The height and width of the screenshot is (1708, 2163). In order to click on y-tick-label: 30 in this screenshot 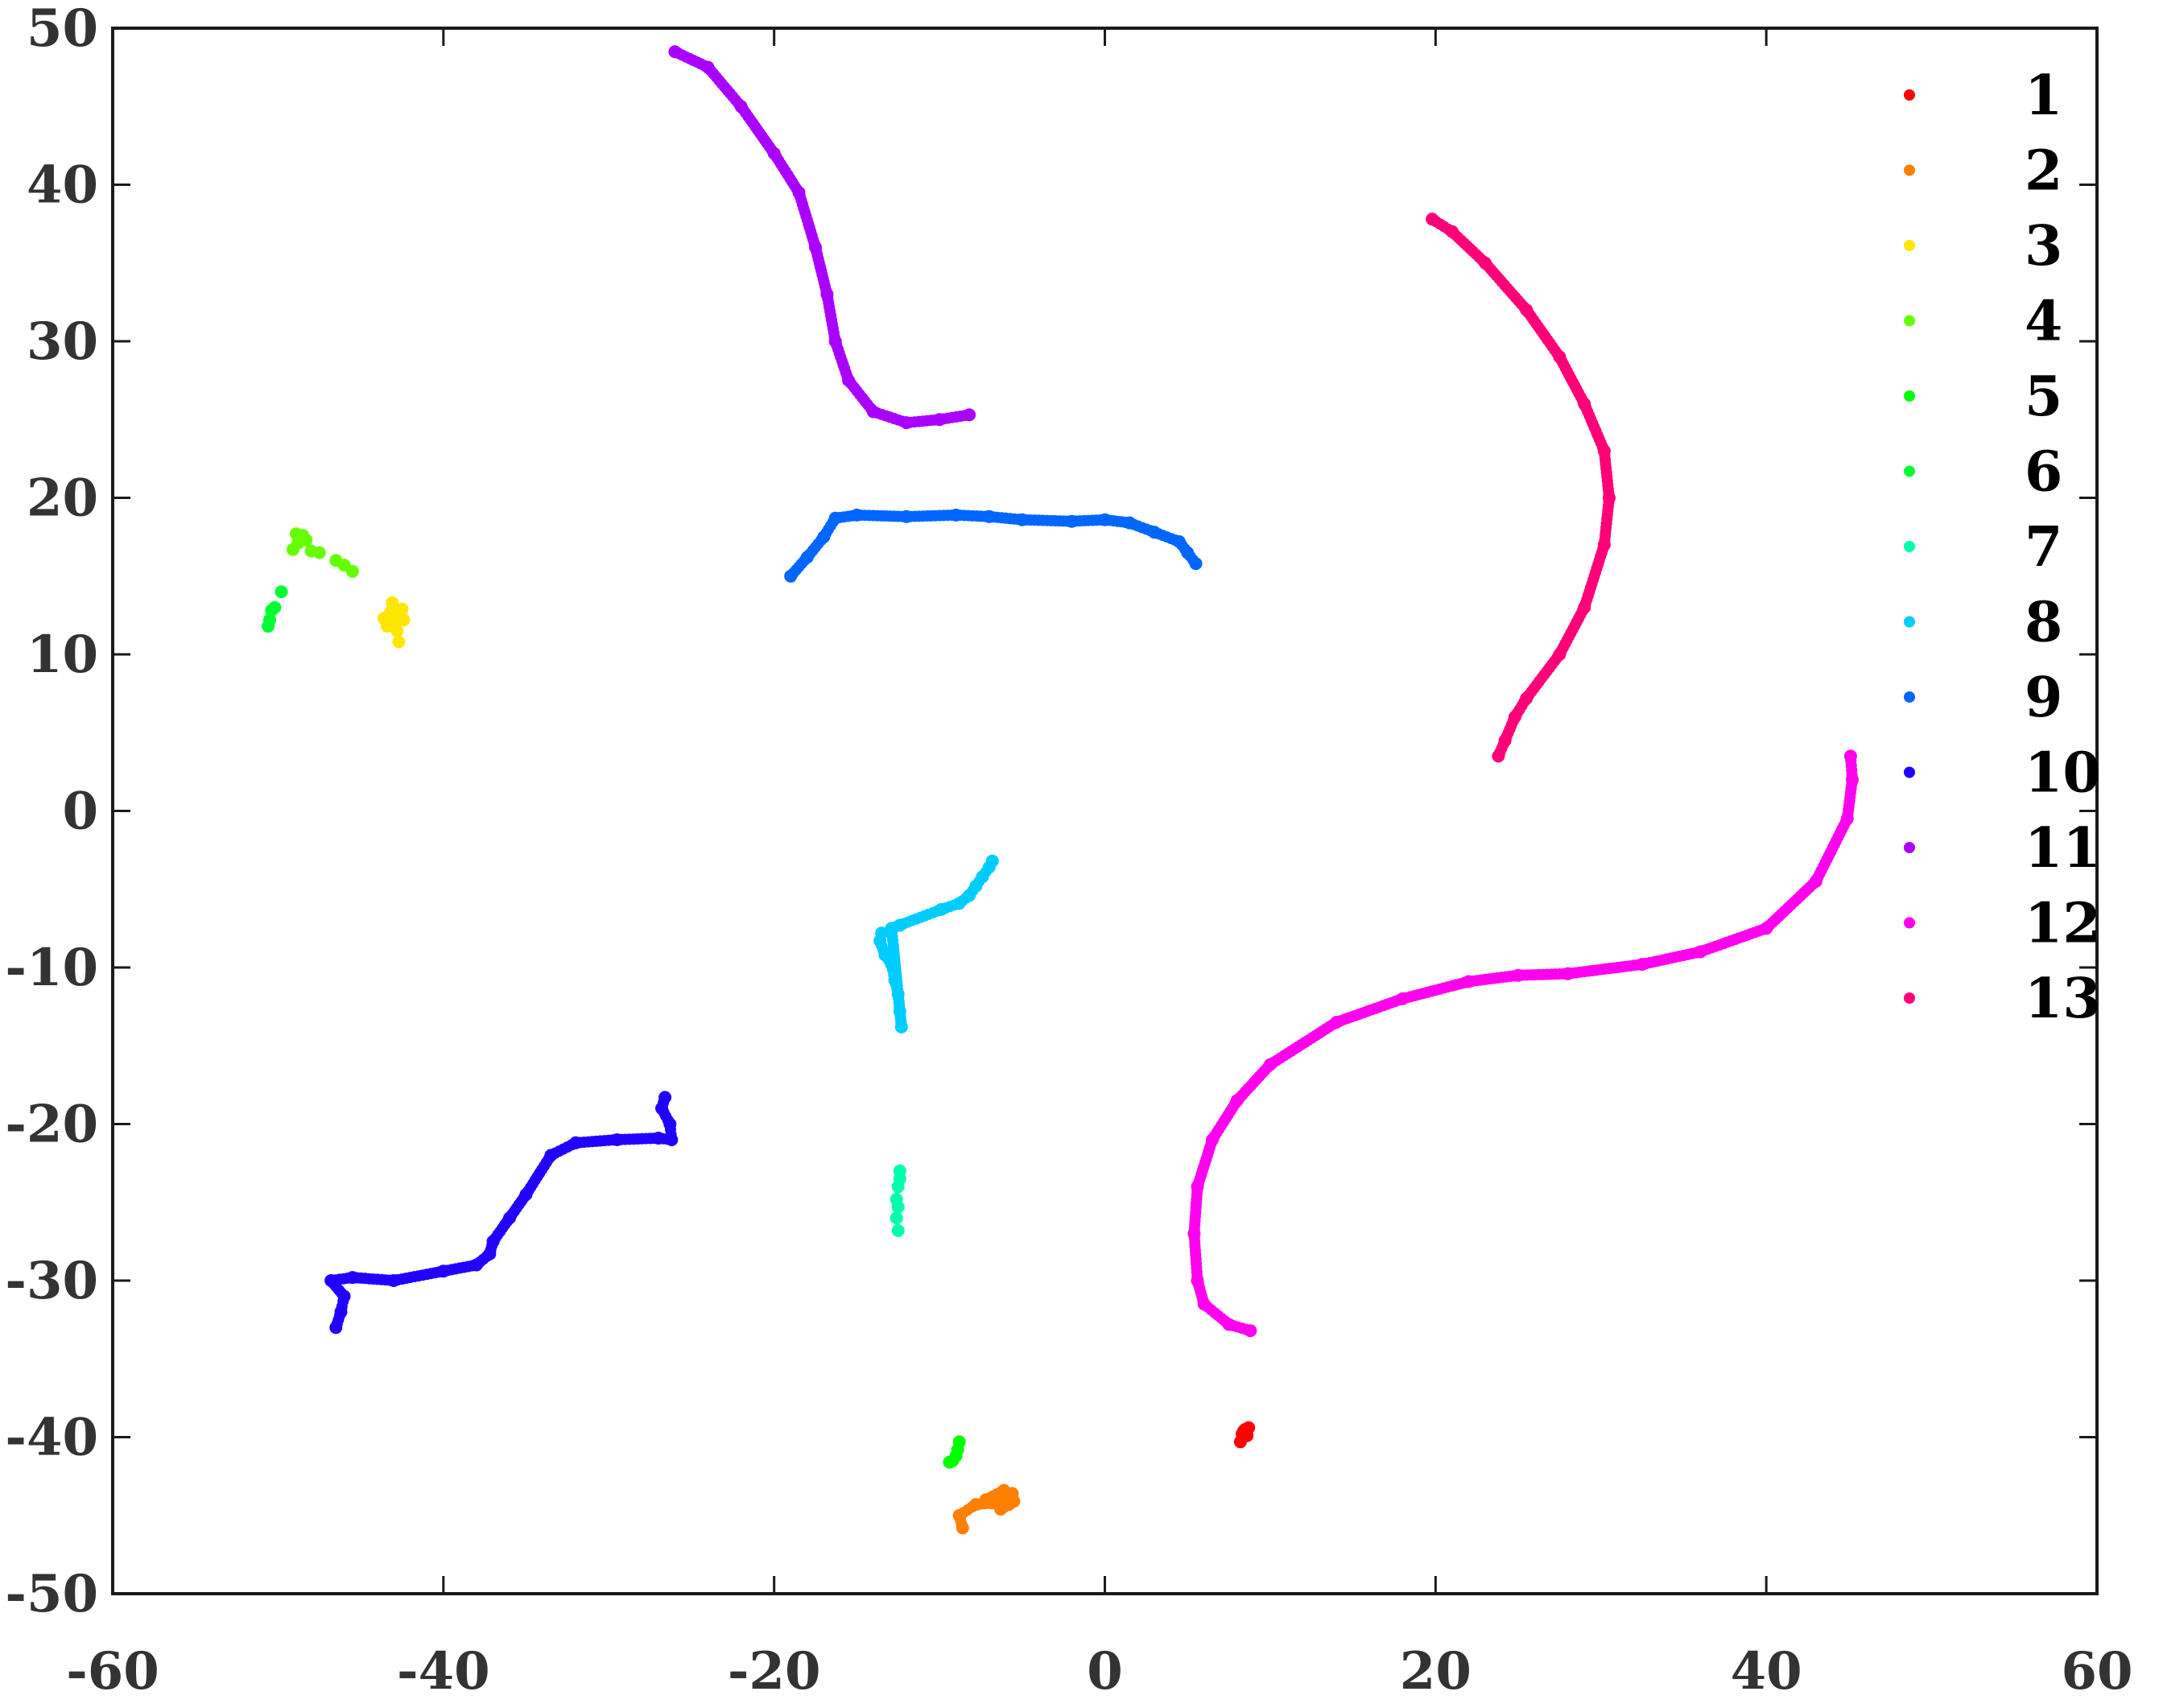, I will do `click(62, 341)`.